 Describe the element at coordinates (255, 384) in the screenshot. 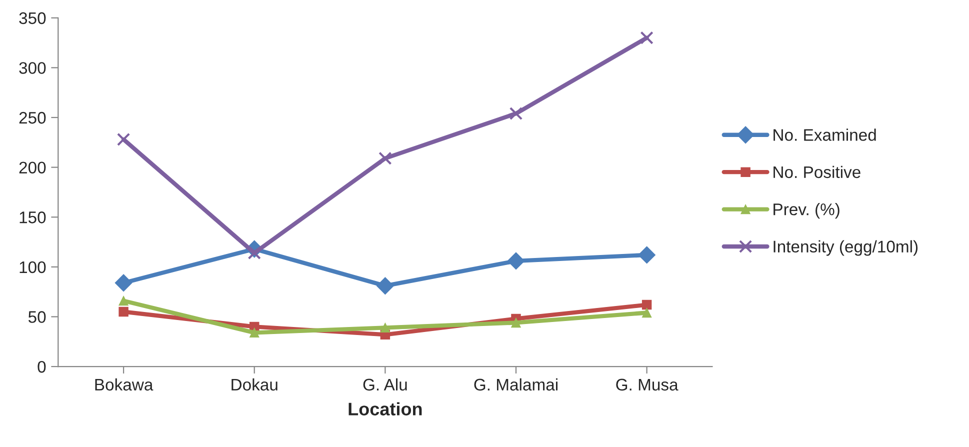

I see `x-tick-label: Dokau` at that location.